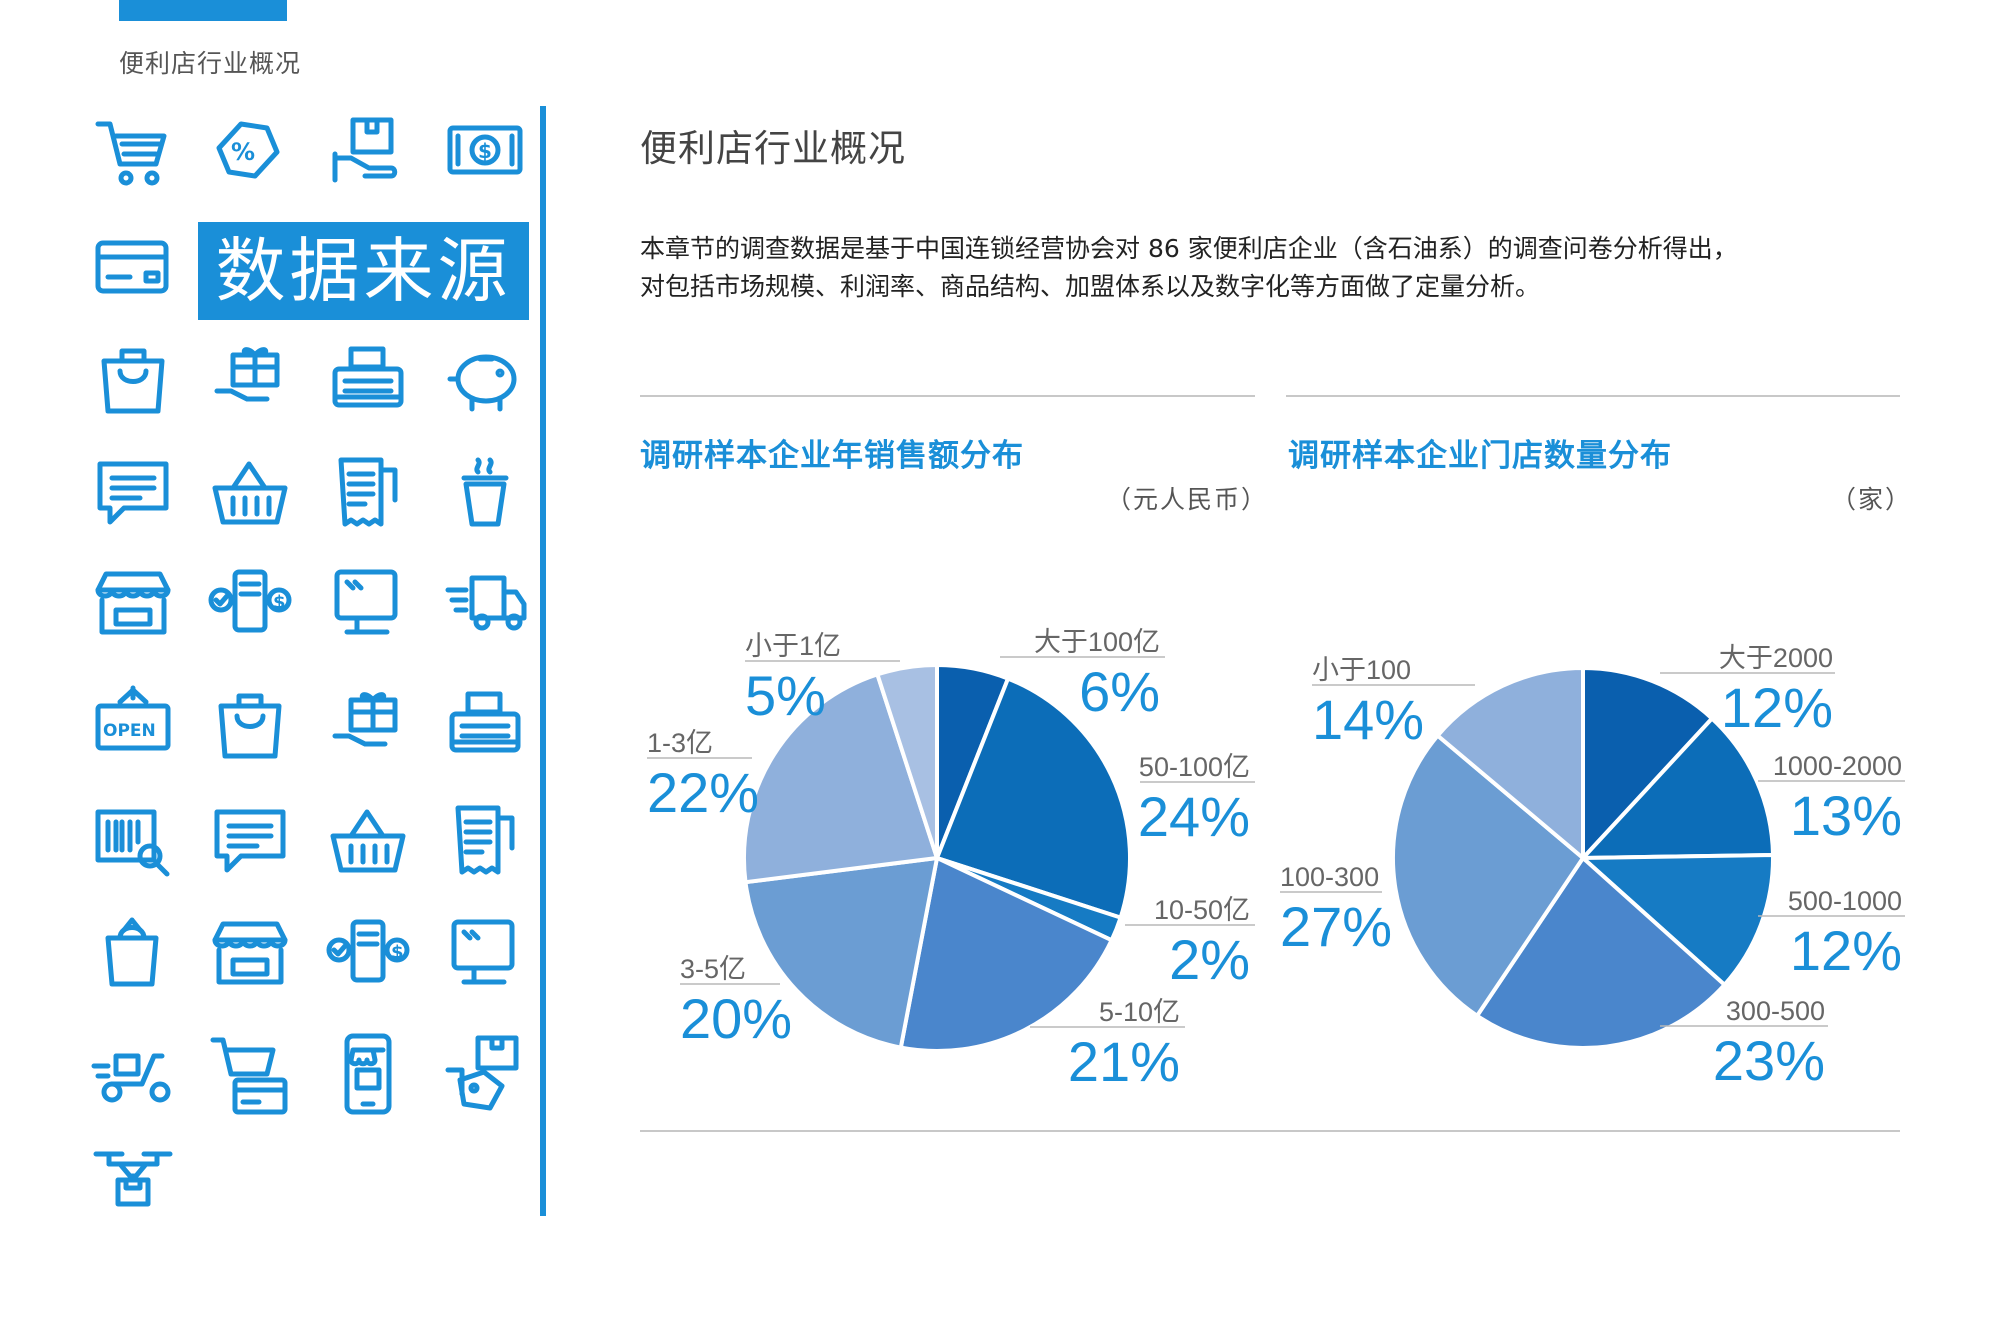 This screenshot has height=1339, width=2000. What do you see at coordinates (1097, 642) in the screenshot?
I see `slice-category-label: 大于100亿` at bounding box center [1097, 642].